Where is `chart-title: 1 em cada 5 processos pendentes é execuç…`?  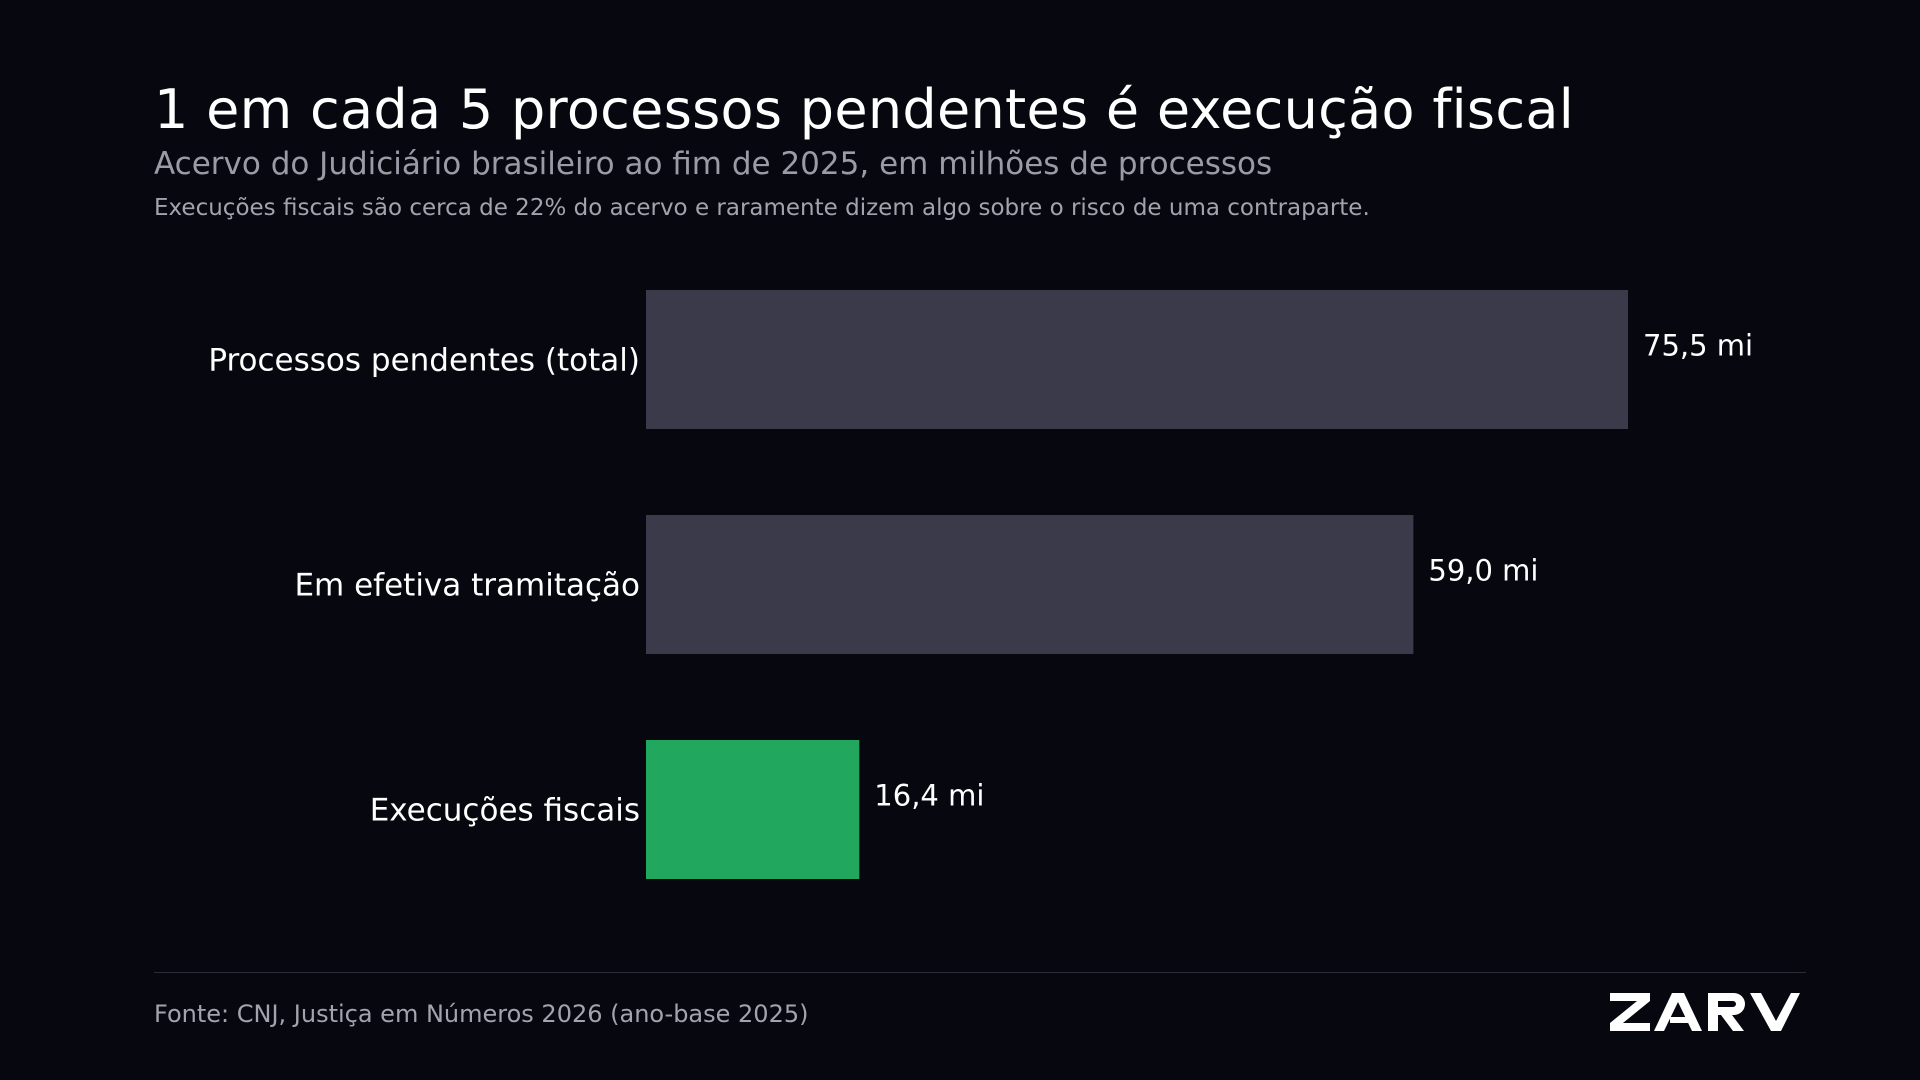 chart-title: 1 em cada 5 processos pendentes é execuç… is located at coordinates (864, 109).